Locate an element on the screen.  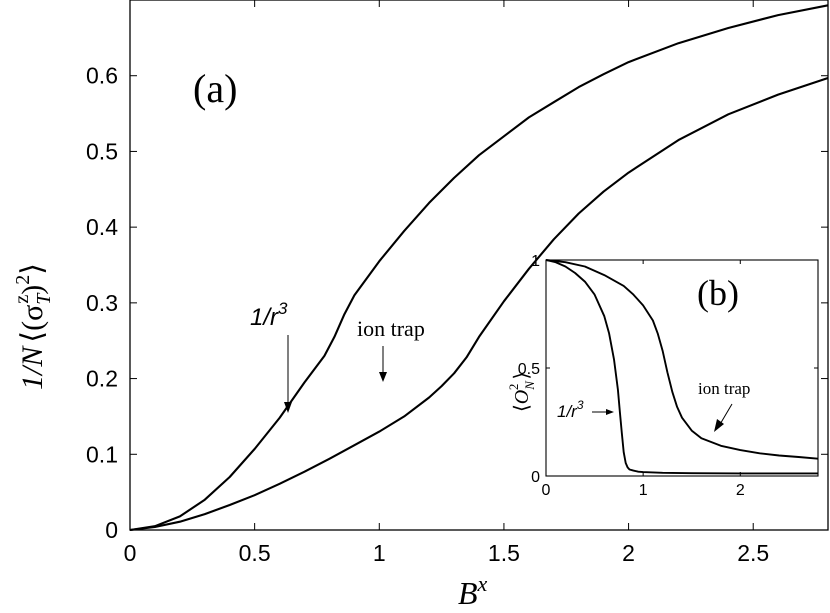
main-panel-label: (a) is located at coordinates (215, 88).